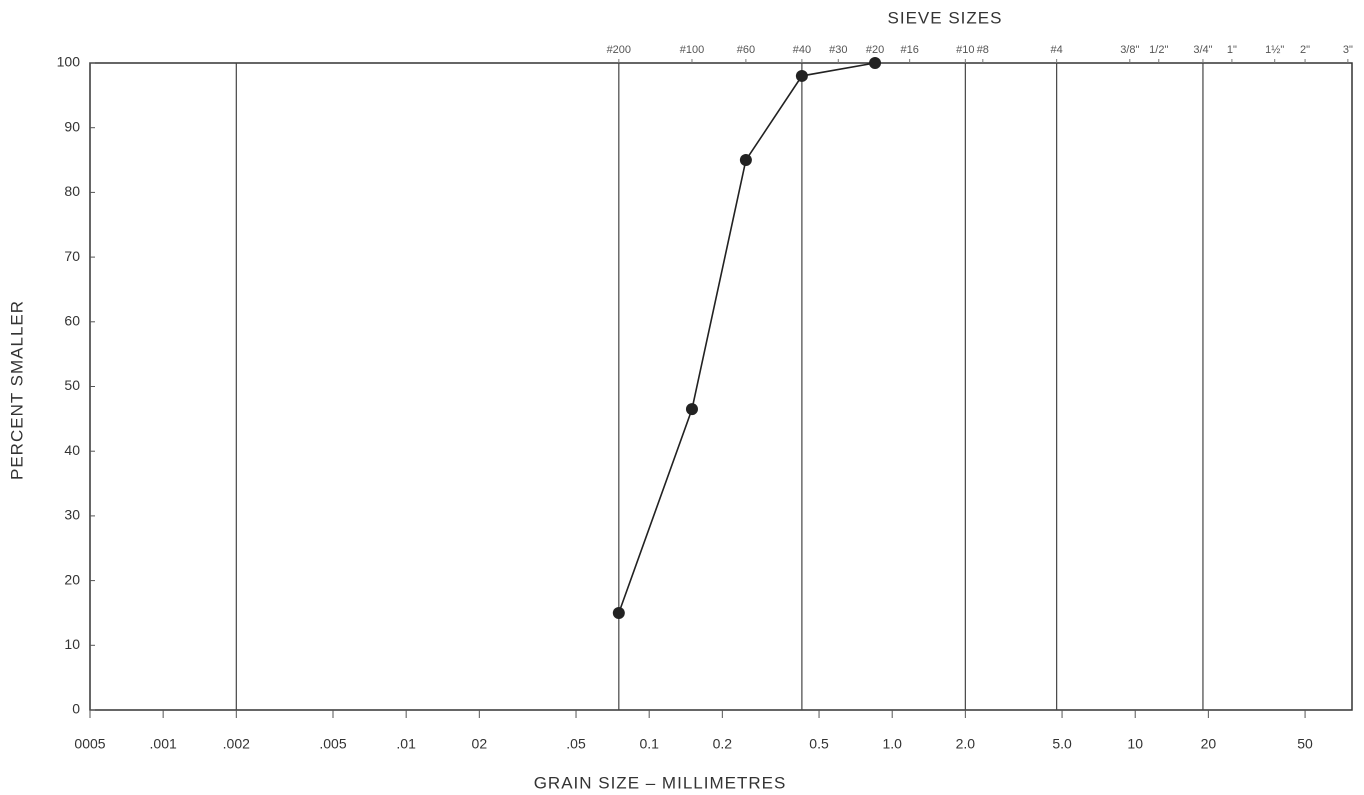 This screenshot has height=795, width=1364. What do you see at coordinates (966, 744) in the screenshot?
I see `x-tick-label: 2.0` at bounding box center [966, 744].